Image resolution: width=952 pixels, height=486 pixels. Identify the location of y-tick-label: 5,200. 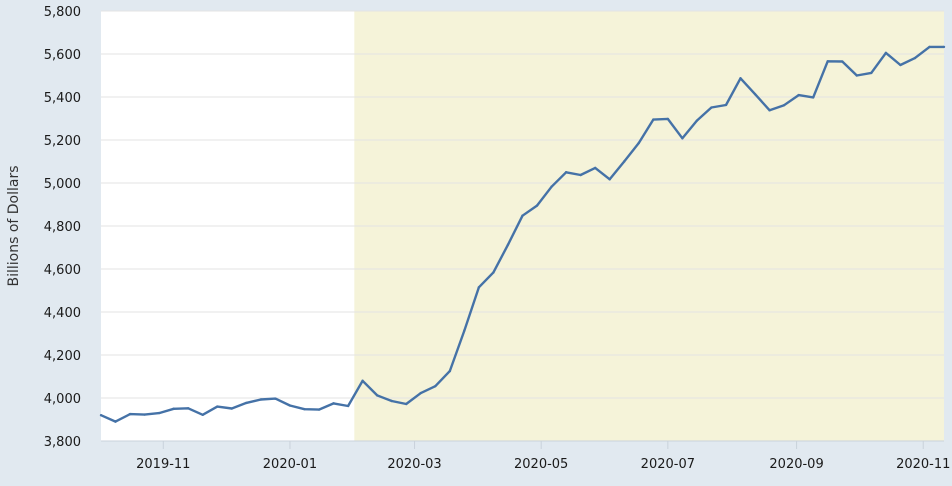
(62, 141).